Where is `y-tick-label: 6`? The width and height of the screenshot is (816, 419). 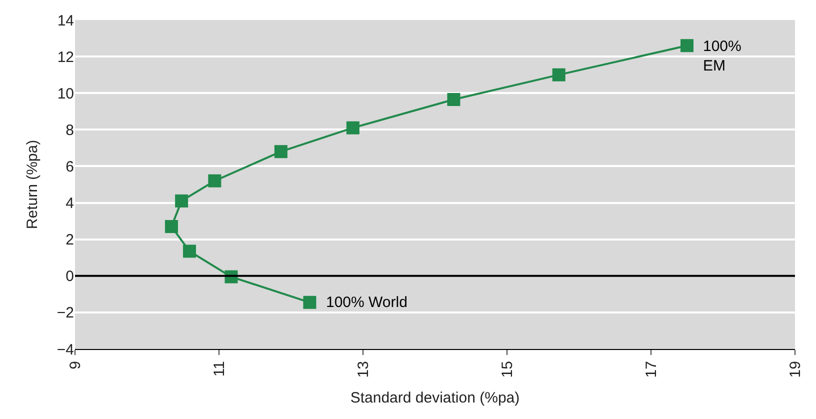 y-tick-label: 6 is located at coordinates (70, 167).